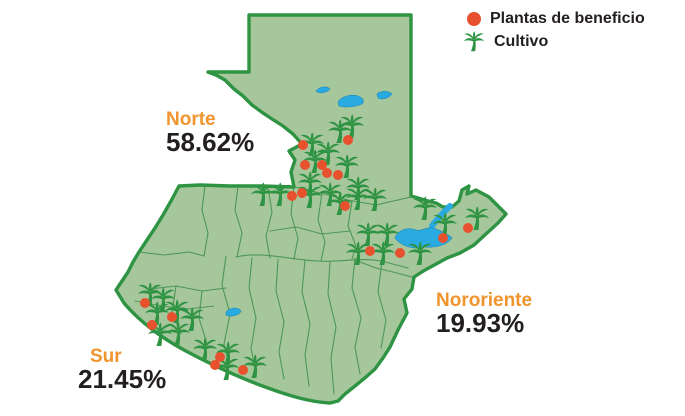 This screenshot has width=685, height=416. What do you see at coordinates (521, 41) in the screenshot?
I see `legend-label-cultivo: Cultivo` at bounding box center [521, 41].